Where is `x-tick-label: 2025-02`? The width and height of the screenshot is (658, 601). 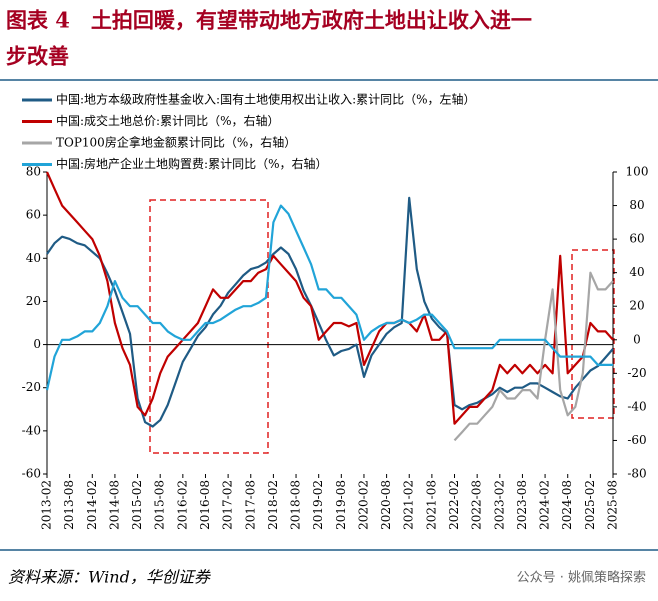
x-tick-label: 2025-02 is located at coordinates (590, 505).